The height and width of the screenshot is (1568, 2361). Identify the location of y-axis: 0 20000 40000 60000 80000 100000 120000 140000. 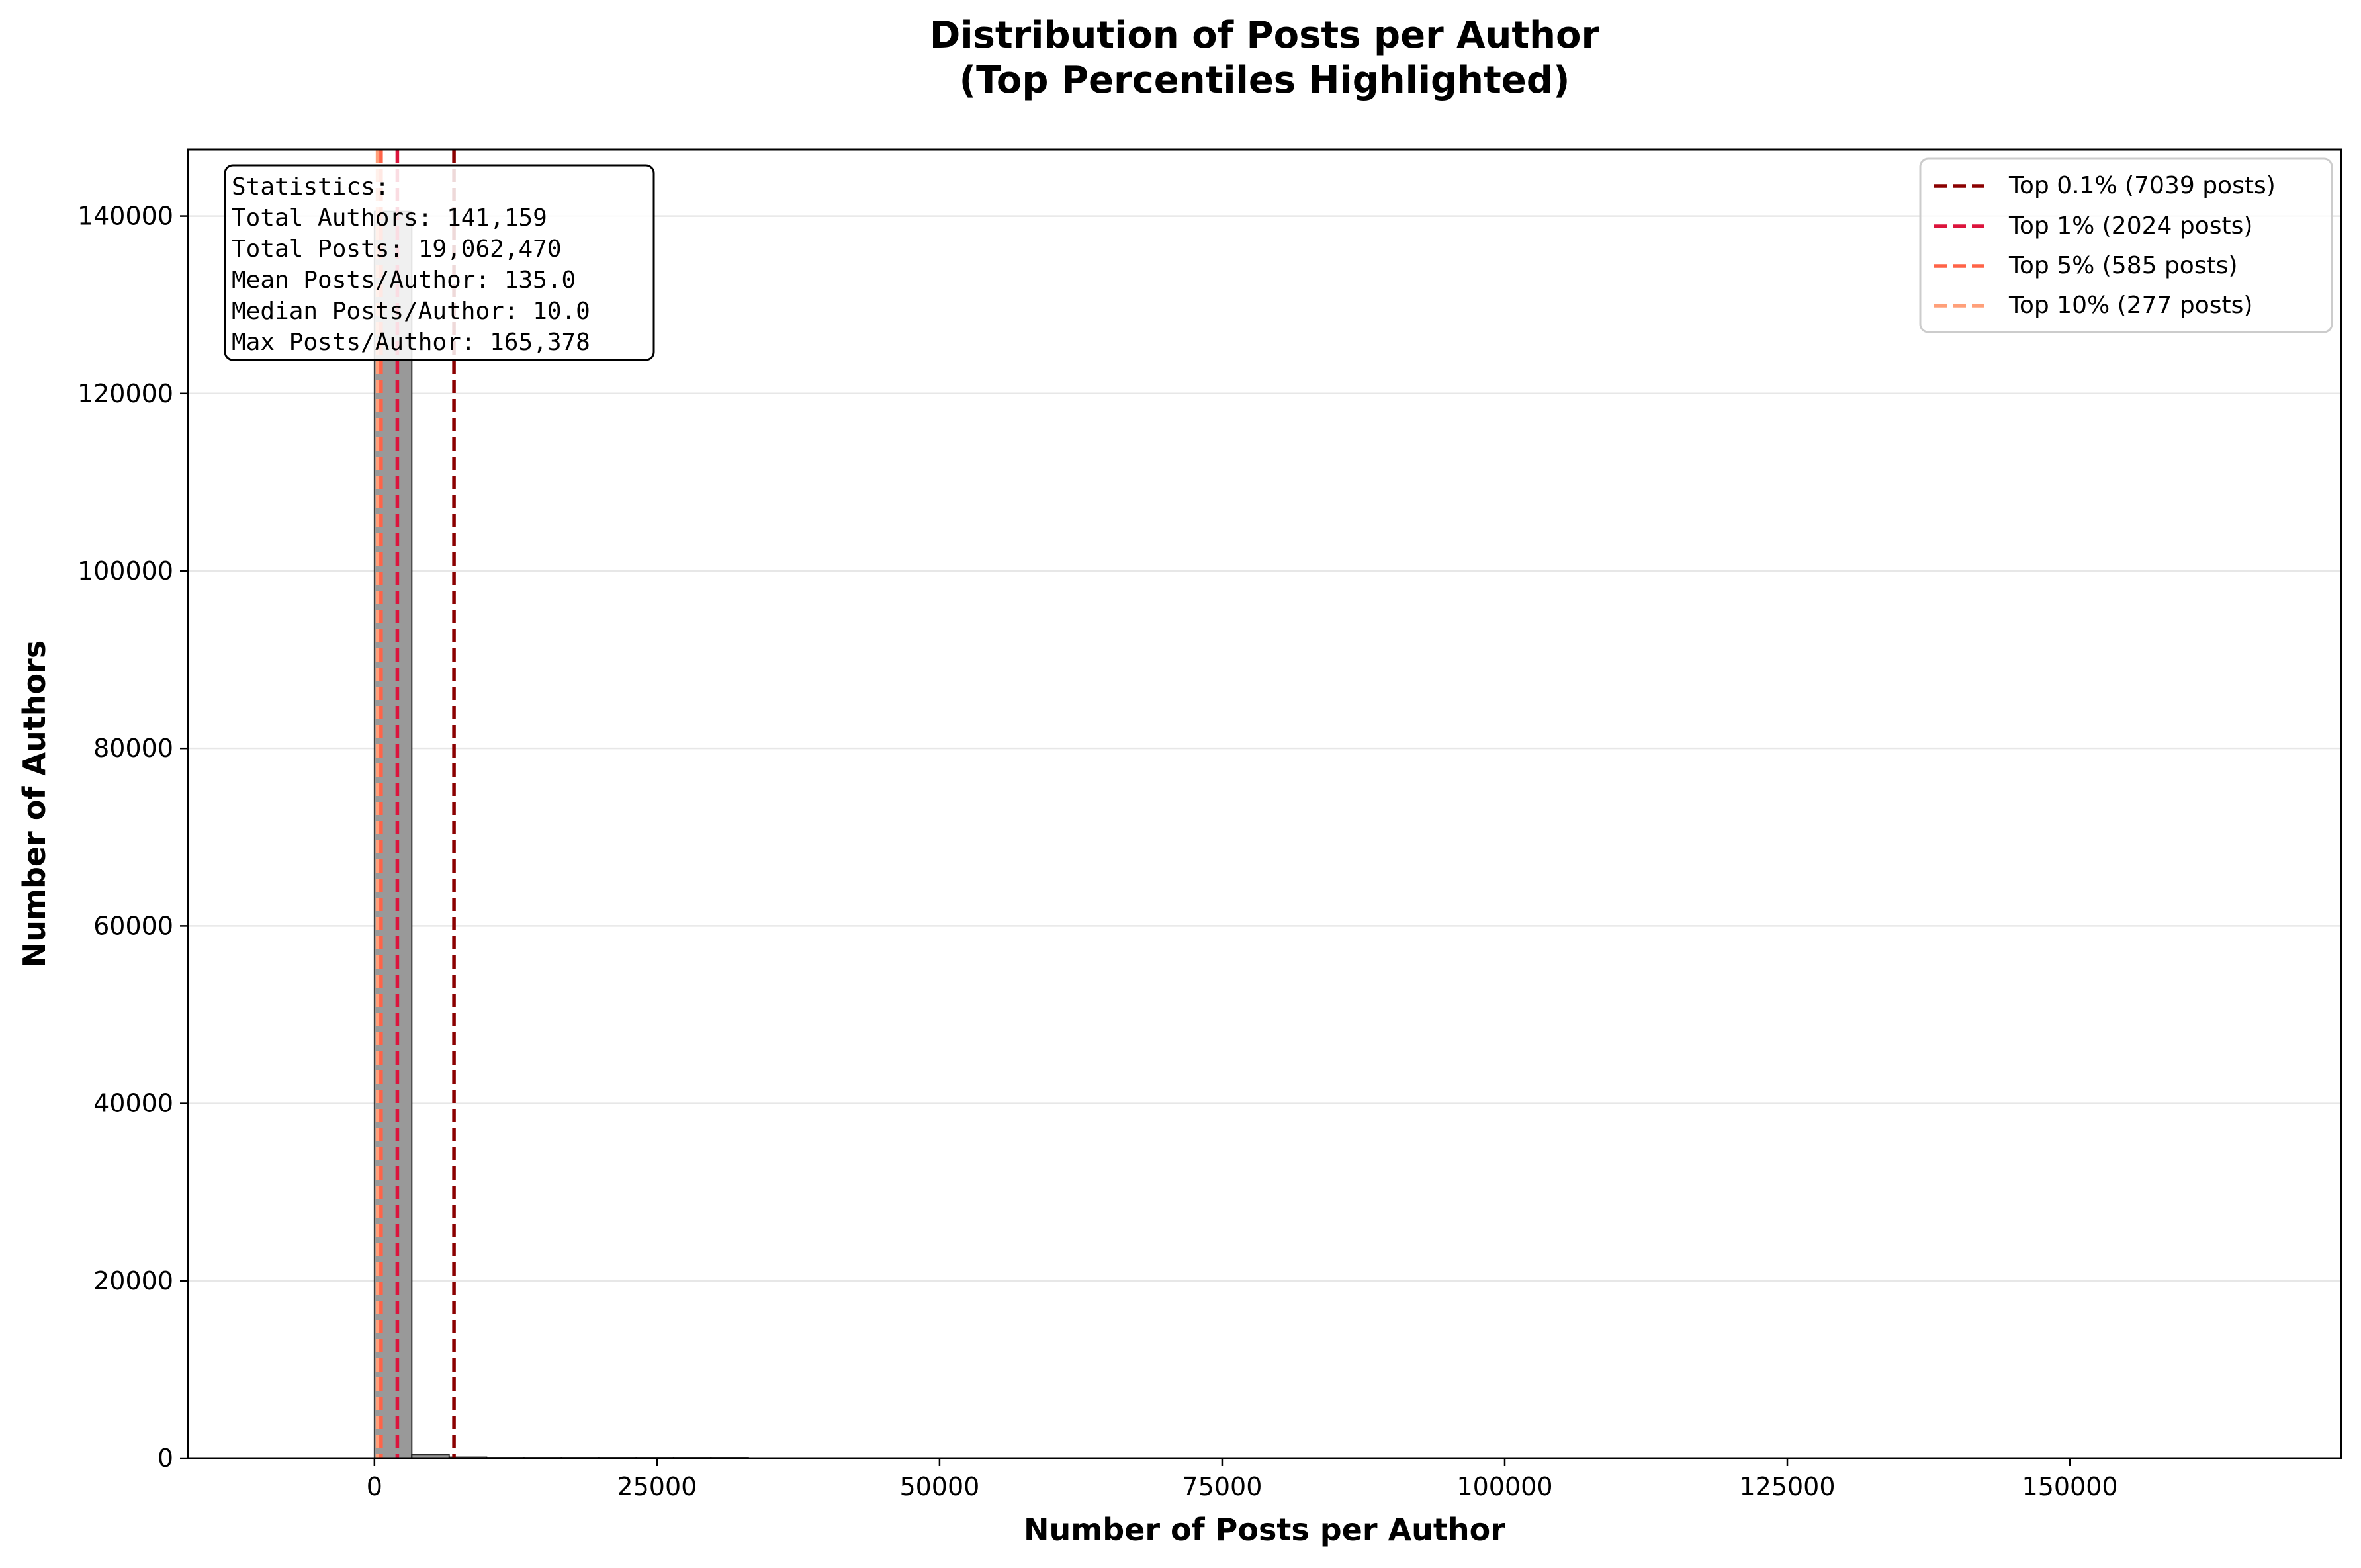
(132, 837).